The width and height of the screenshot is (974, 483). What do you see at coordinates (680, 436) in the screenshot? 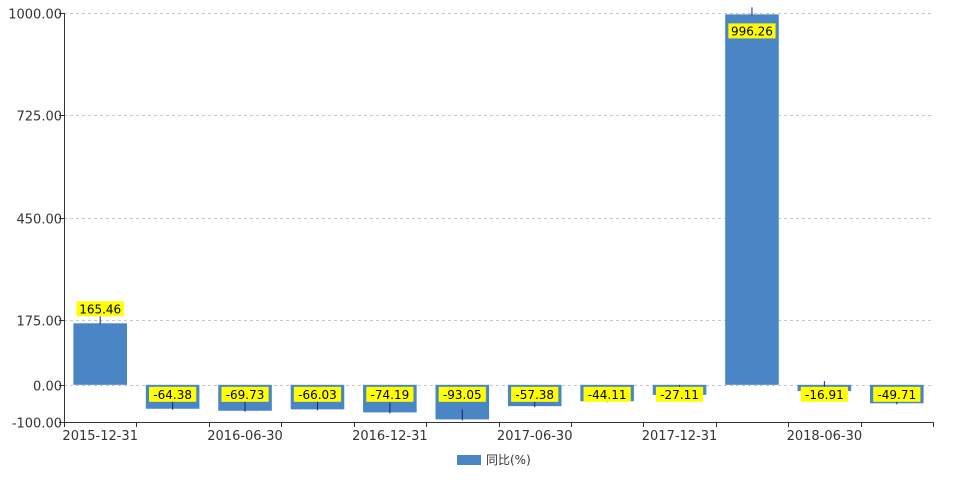
I see `x-tick-label: 2017-12-31` at bounding box center [680, 436].